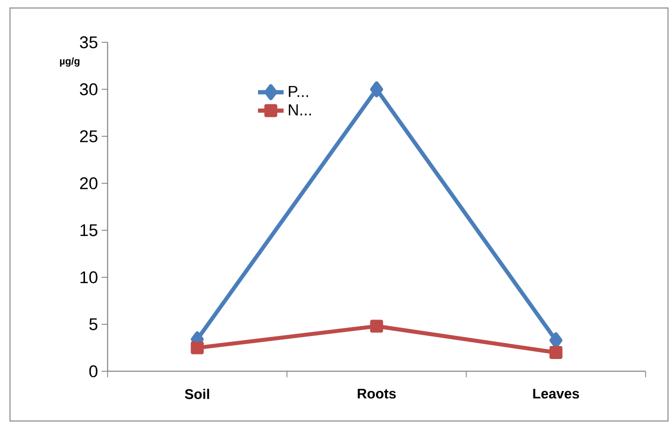 The image size is (670, 423). Describe the element at coordinates (89, 42) in the screenshot. I see `y-tick-label: 35` at that location.